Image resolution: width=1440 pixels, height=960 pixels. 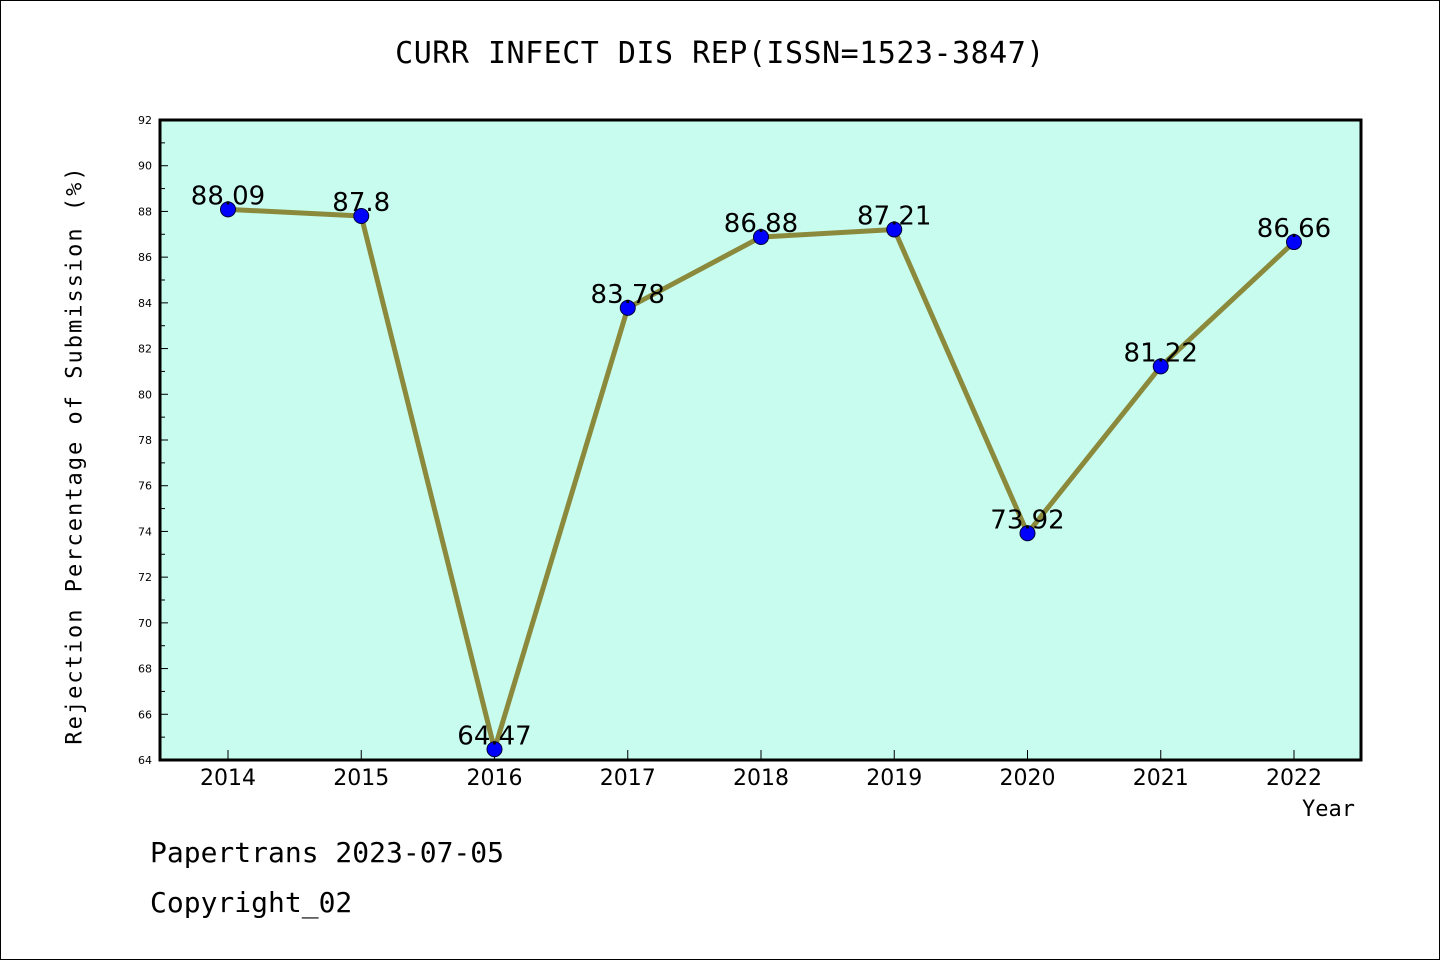 What do you see at coordinates (1294, 229) in the screenshot?
I see `data-label: 86.66` at bounding box center [1294, 229].